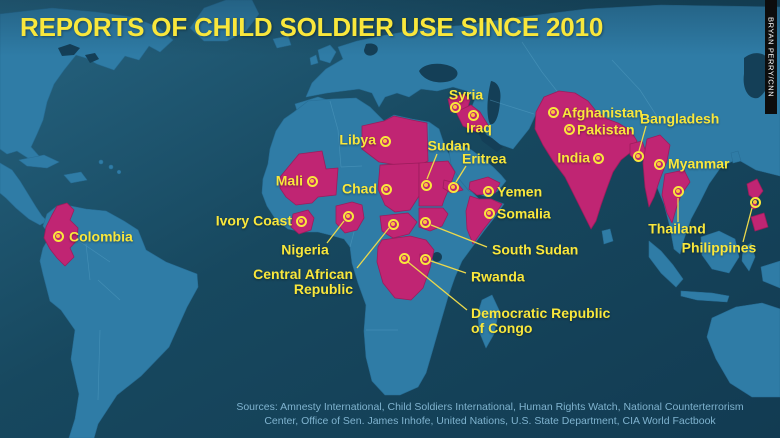 The width and height of the screenshot is (780, 438). What do you see at coordinates (541, 320) in the screenshot?
I see `country-label-democratic-republic-of-congo: Democratic Republic of Congo` at bounding box center [541, 320].